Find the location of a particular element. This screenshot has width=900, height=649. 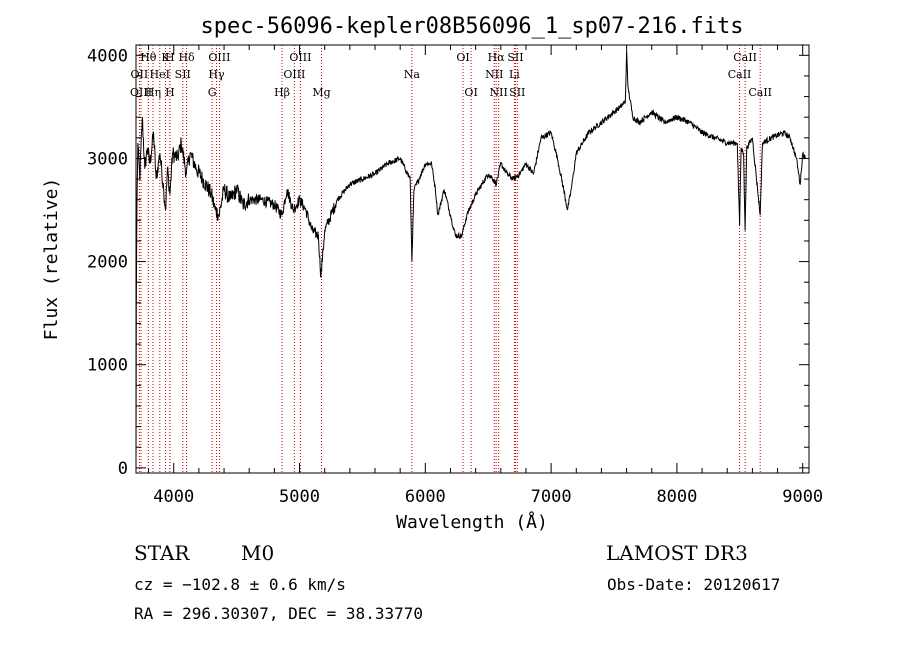

spectral-line-label: HeI is located at coordinates (160, 74).